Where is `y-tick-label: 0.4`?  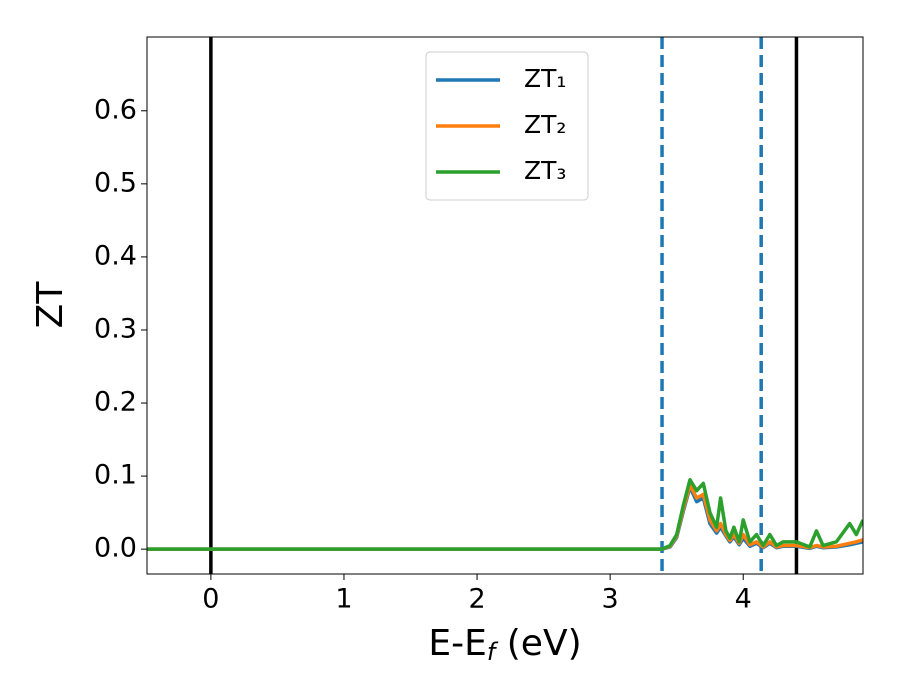 y-tick-label: 0.4 is located at coordinates (115, 255).